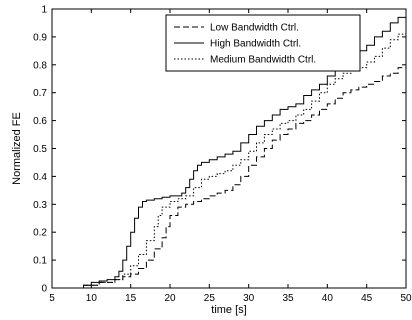 The width and height of the screenshot is (412, 320). Describe the element at coordinates (40, 177) in the screenshot. I see `y-tick-label: 0.4` at that location.